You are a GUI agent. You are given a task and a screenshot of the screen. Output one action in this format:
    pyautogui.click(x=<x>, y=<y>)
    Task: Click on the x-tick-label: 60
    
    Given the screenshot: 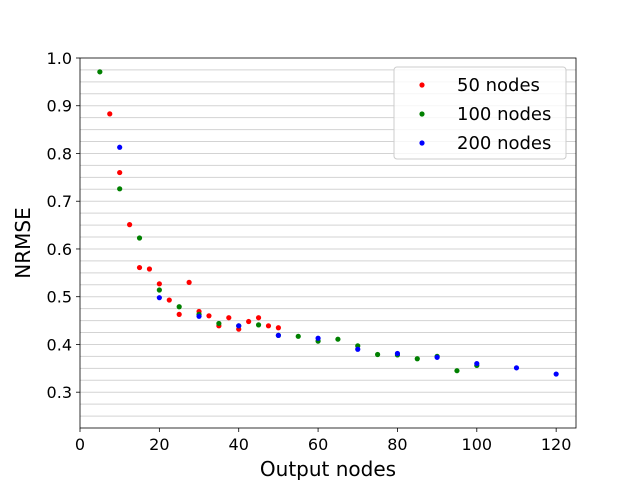 What is the action you would take?
    pyautogui.click(x=318, y=444)
    